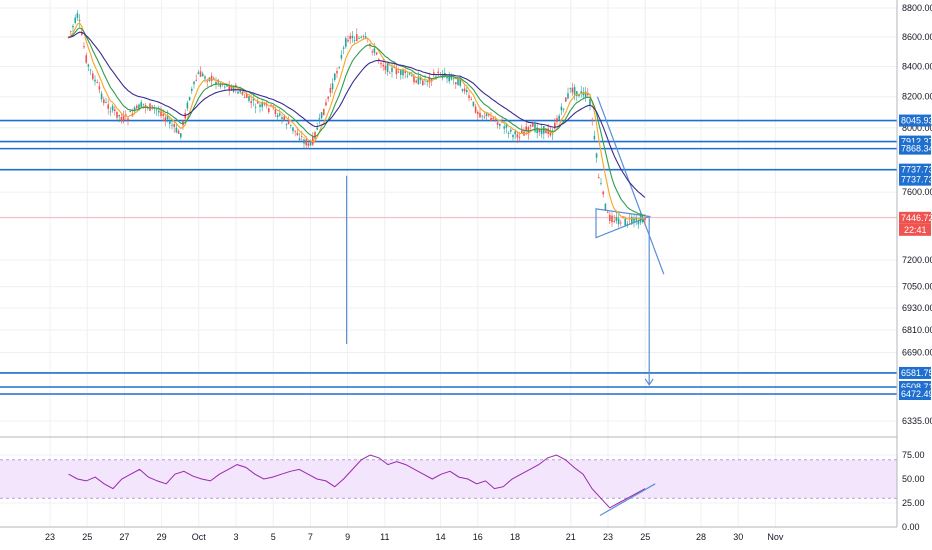 The image size is (932, 550). I want to click on level-tag-label: 7912.37, so click(916, 142).